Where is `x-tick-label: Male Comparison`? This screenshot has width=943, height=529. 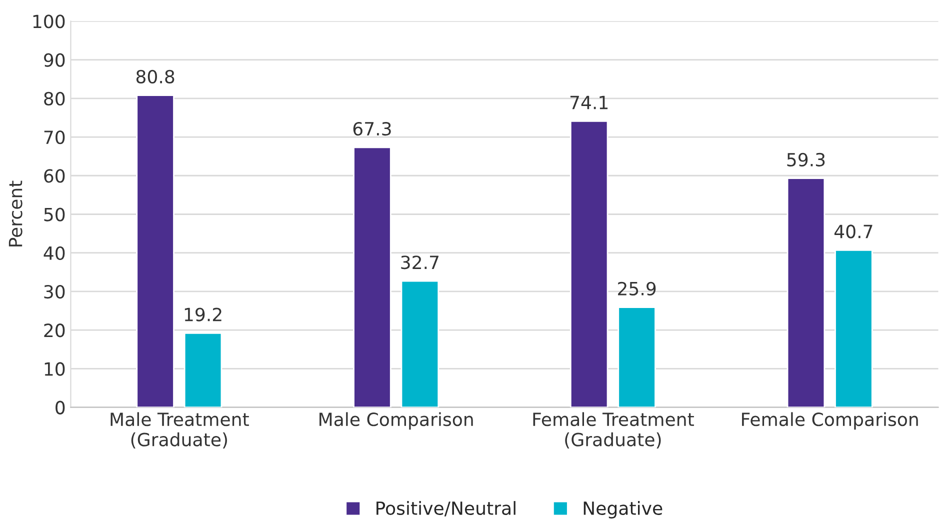 x-tick-label: Male Comparison is located at coordinates (396, 421).